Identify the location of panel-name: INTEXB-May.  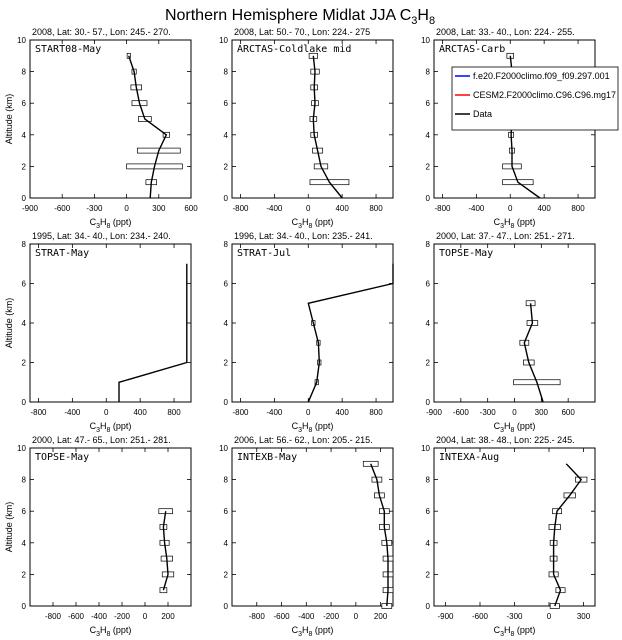
(267, 457).